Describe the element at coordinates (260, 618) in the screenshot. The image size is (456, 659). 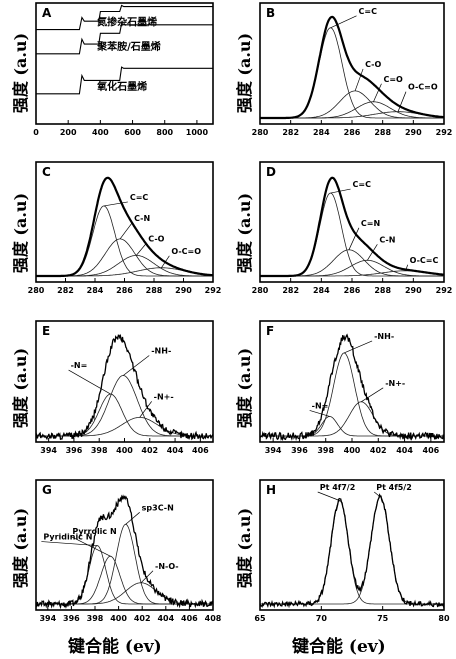
I see `x-tick-label: 65` at that location.